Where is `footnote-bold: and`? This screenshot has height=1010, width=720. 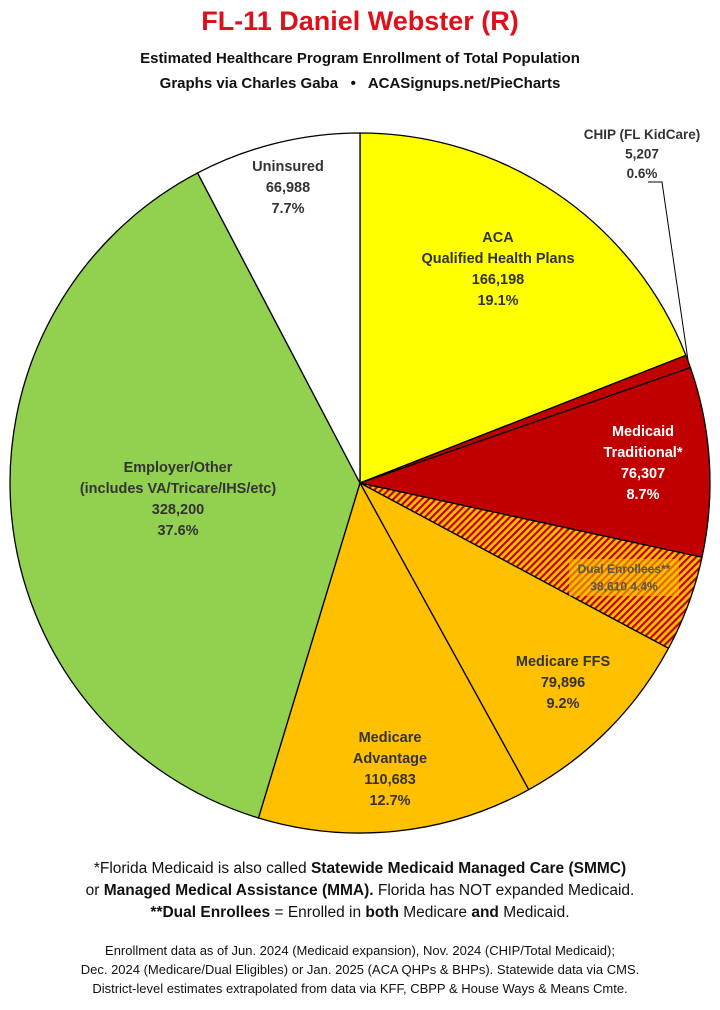
footnote-bold: and is located at coordinates (485, 912).